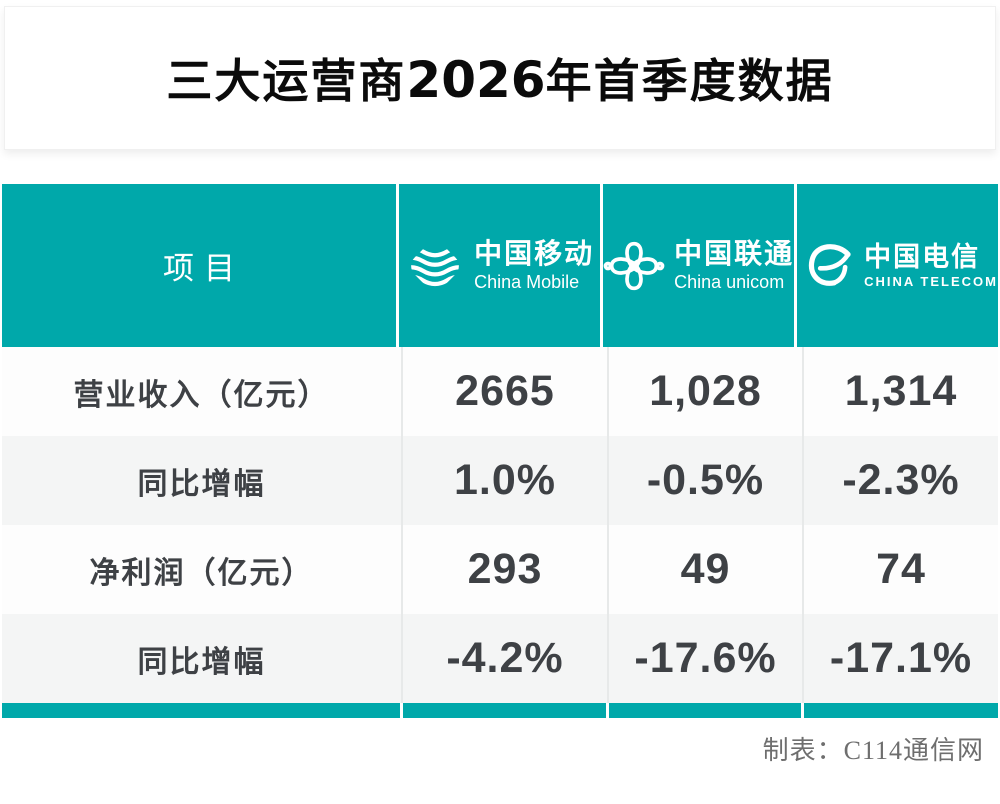  Describe the element at coordinates (830, 264) in the screenshot. I see `china-telecom-logo-icon` at that location.